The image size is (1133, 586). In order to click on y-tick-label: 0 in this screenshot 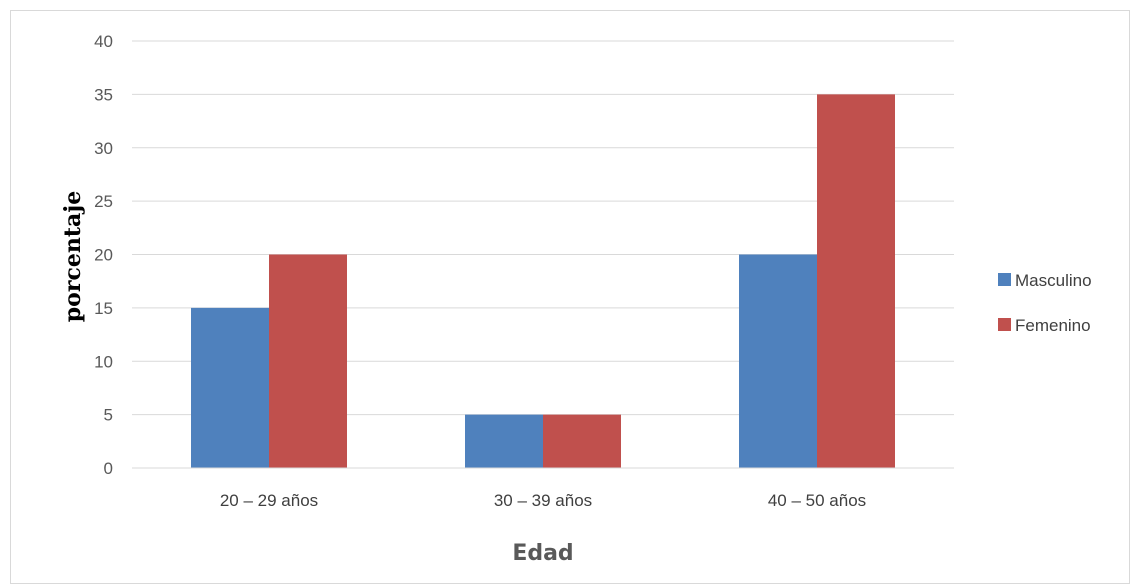, I will do `click(108, 468)`.